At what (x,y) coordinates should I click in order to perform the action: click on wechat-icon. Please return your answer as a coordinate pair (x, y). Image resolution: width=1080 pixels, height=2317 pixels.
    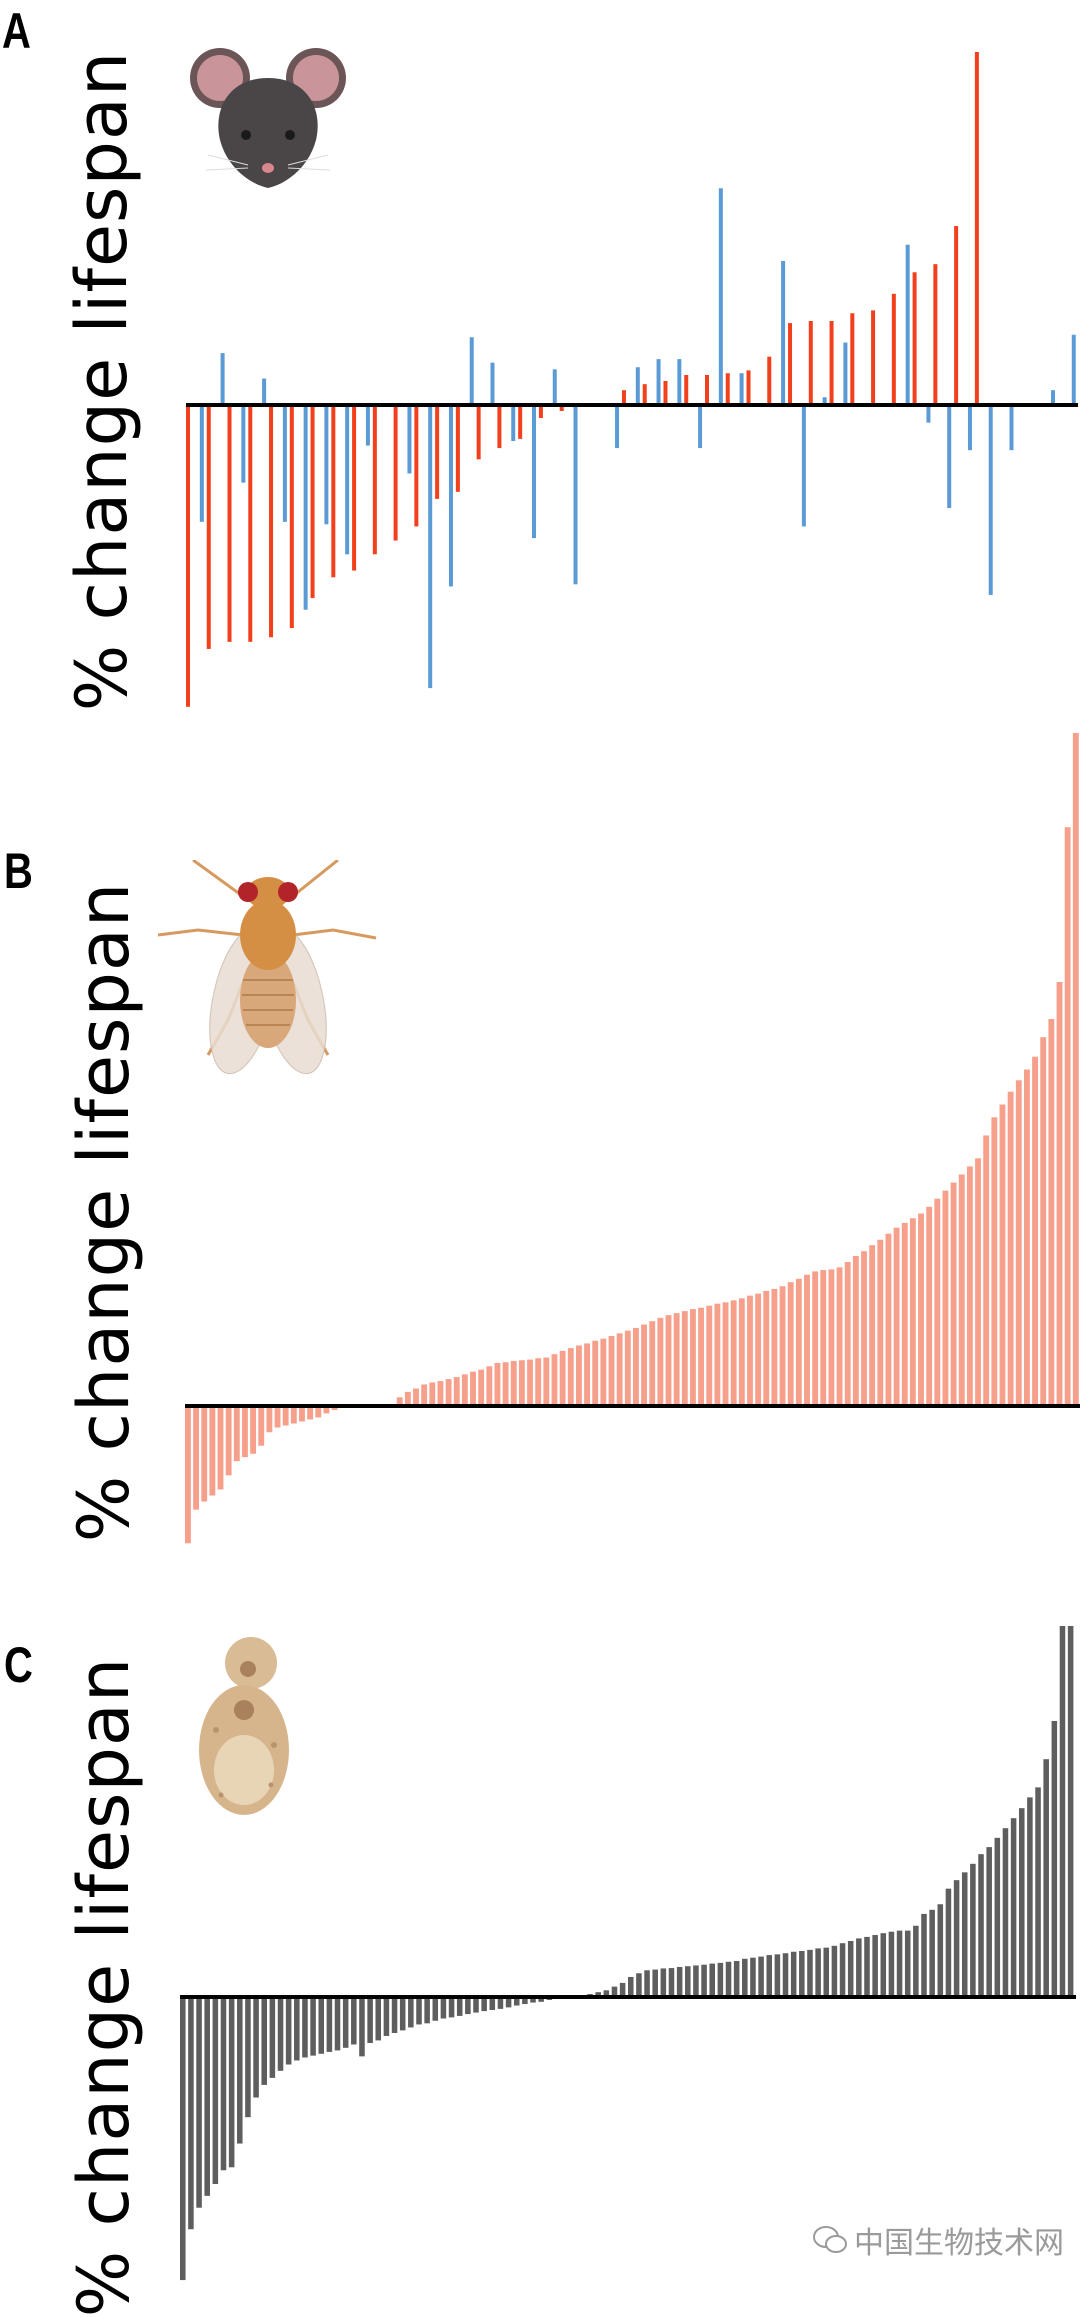
    Looking at the image, I should click on (830, 2239).